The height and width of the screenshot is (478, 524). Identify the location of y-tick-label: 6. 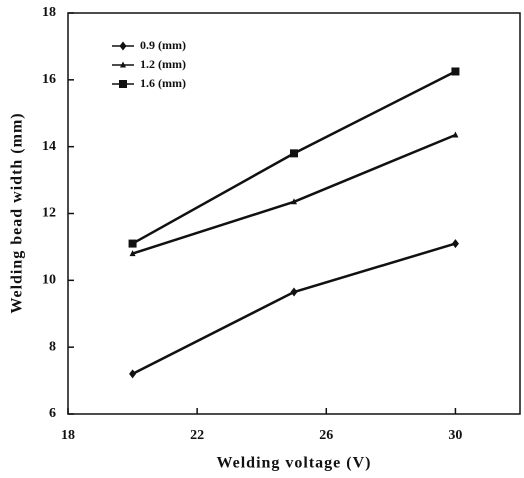
(52, 413).